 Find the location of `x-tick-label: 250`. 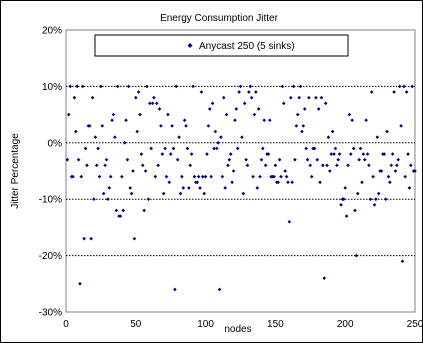

x-tick-label: 250 is located at coordinates (415, 324).